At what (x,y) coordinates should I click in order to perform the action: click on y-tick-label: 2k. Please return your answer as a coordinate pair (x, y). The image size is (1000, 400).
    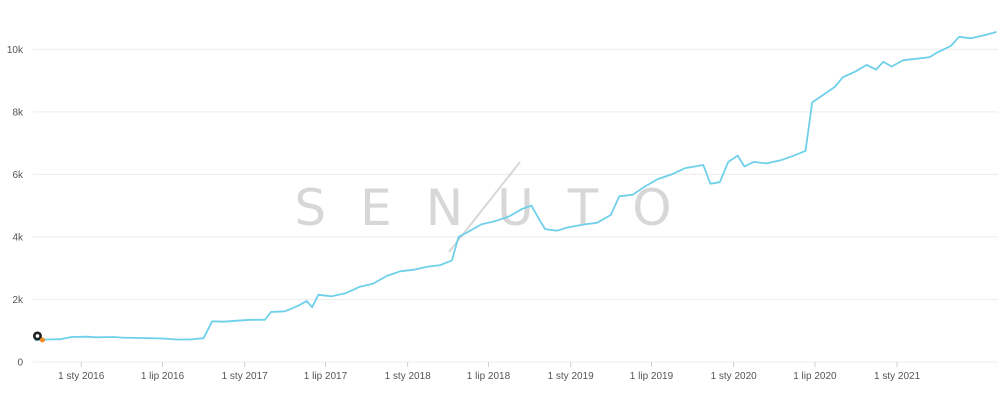
    Looking at the image, I should click on (18, 300).